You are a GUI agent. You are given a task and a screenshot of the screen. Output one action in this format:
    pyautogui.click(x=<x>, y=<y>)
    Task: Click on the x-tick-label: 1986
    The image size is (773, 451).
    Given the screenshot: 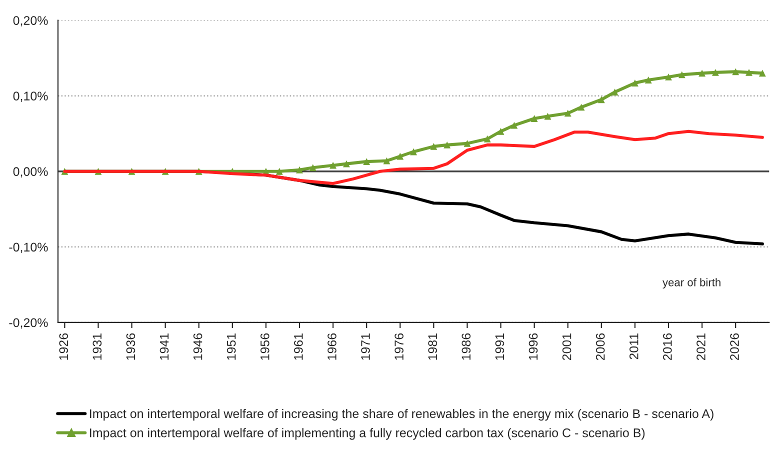 What is the action you would take?
    pyautogui.click(x=466, y=346)
    